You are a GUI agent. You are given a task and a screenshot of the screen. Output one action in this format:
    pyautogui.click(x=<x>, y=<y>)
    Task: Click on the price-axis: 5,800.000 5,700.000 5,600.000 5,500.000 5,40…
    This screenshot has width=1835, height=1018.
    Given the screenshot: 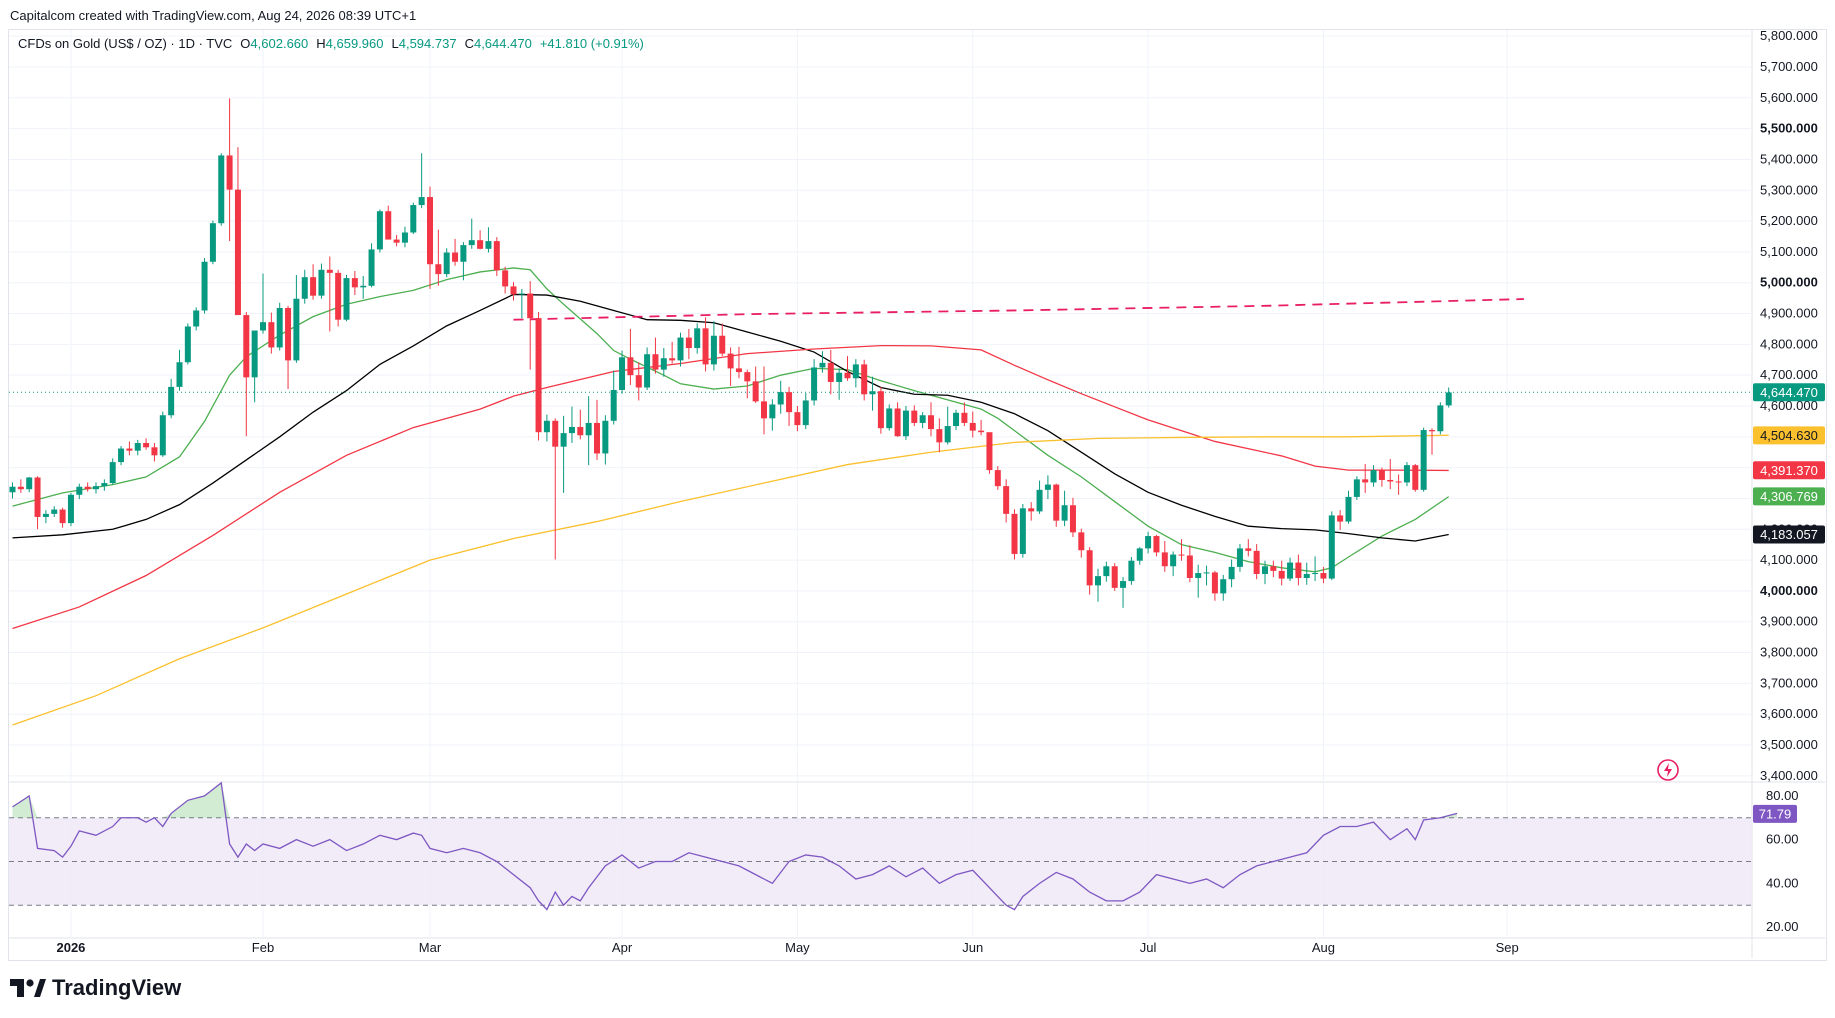 What is the action you would take?
    pyautogui.click(x=1789, y=481)
    